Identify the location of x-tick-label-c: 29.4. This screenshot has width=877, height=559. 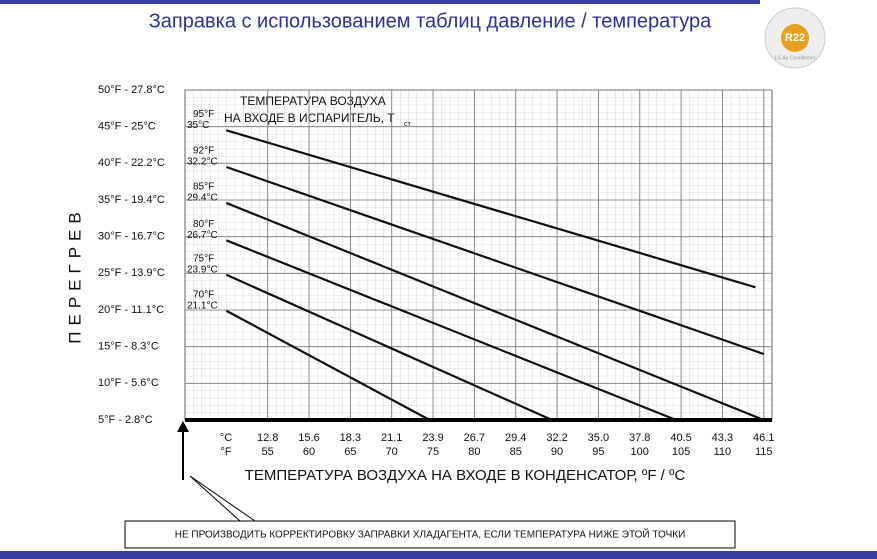
(515, 438).